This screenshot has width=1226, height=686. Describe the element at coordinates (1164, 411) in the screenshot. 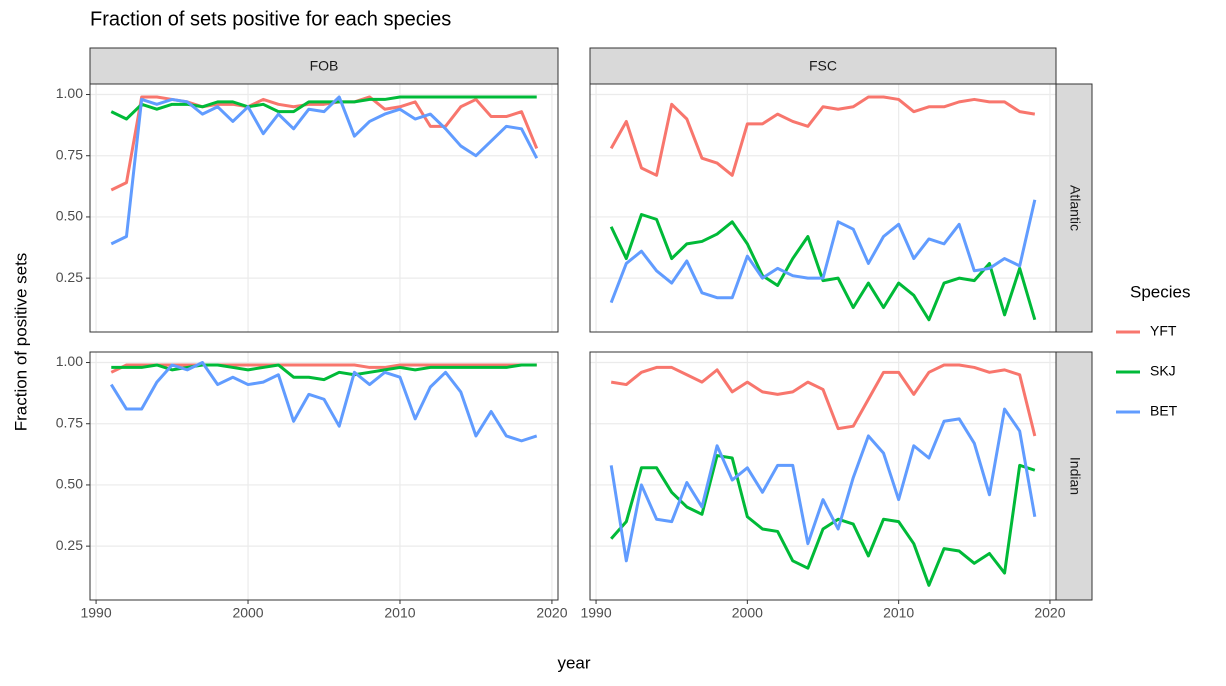

I see `legend-label: BET` at that location.